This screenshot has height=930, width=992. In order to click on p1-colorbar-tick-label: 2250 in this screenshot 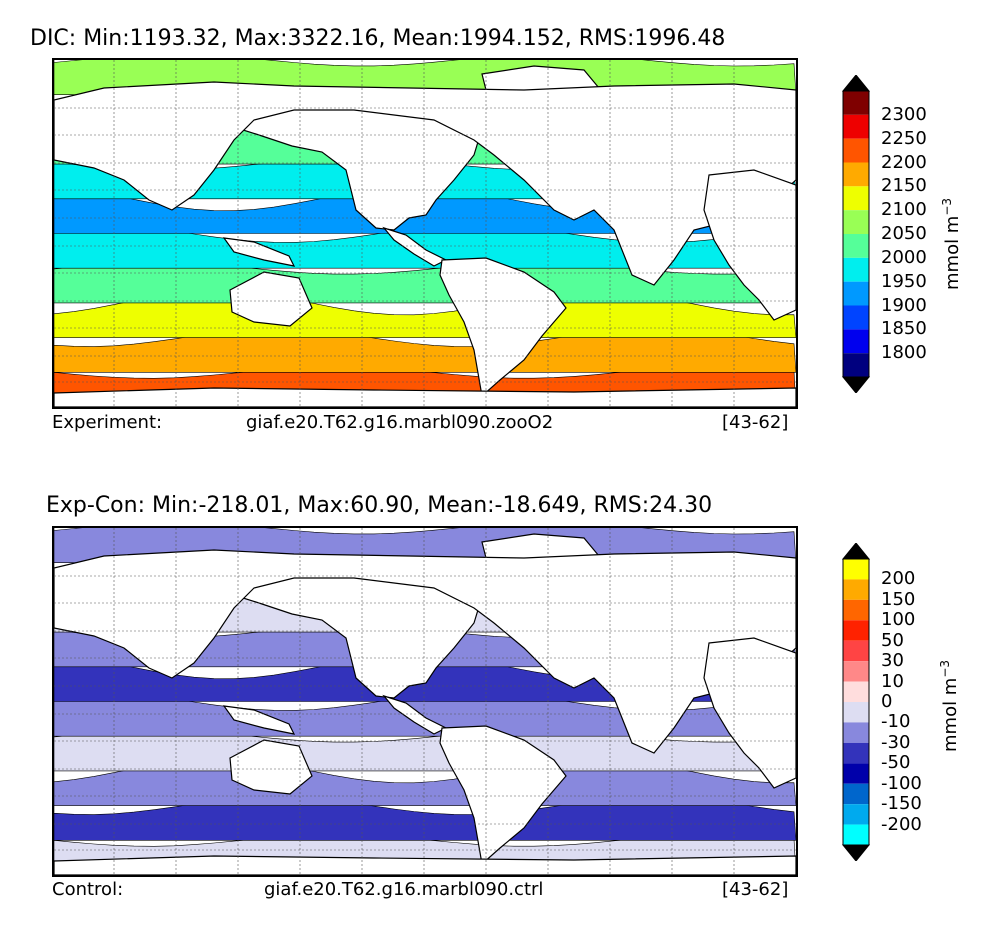, I will do `click(904, 138)`.